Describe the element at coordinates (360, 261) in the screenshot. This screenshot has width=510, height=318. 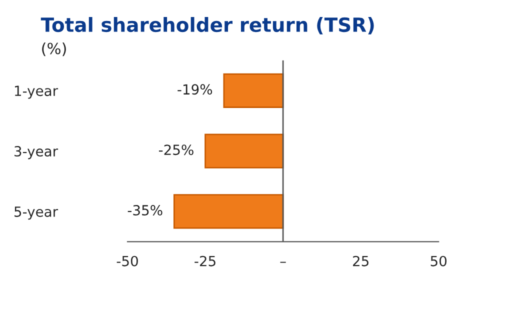
I see `x-tick-label: 25` at that location.